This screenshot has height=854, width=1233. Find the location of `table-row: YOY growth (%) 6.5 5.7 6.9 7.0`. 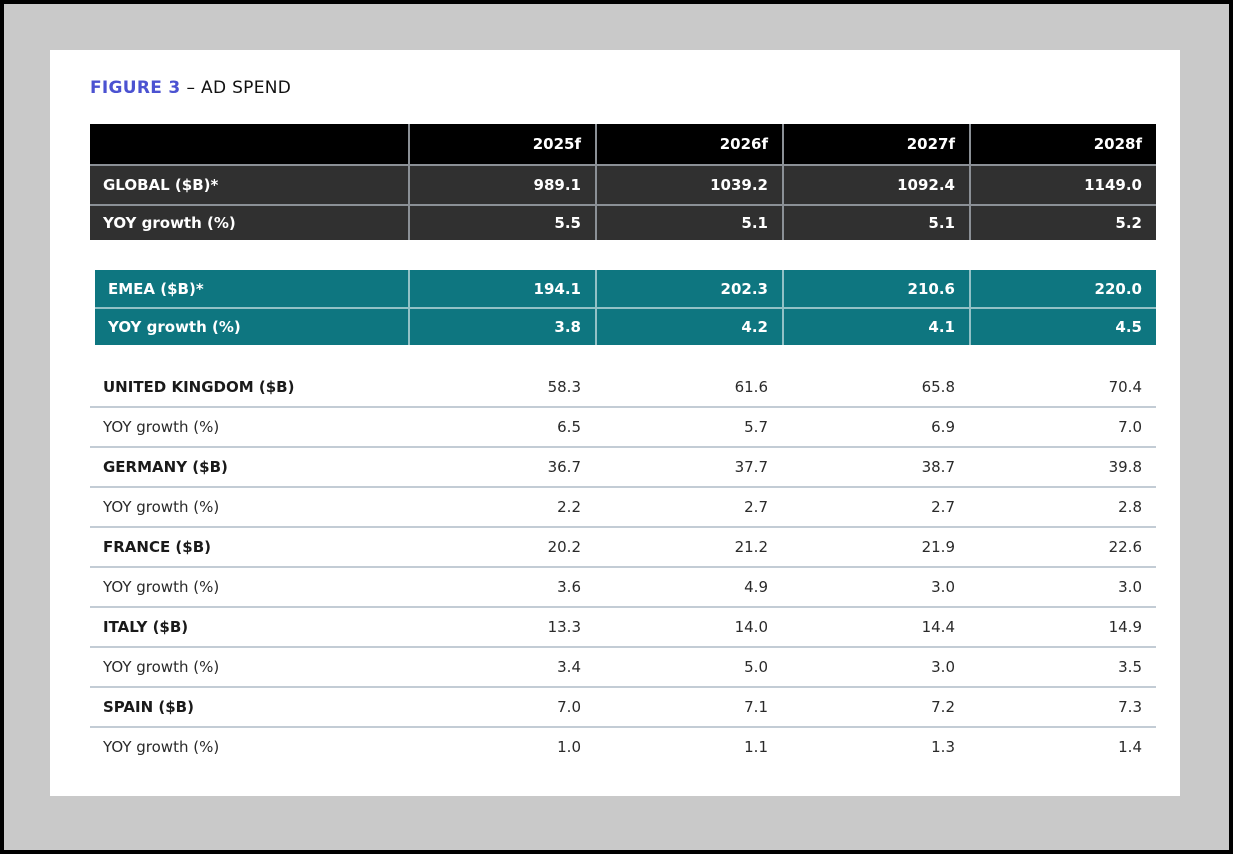

table-row: YOY growth (%) 6.5 5.7 6.9 7.0 is located at coordinates (623, 428).